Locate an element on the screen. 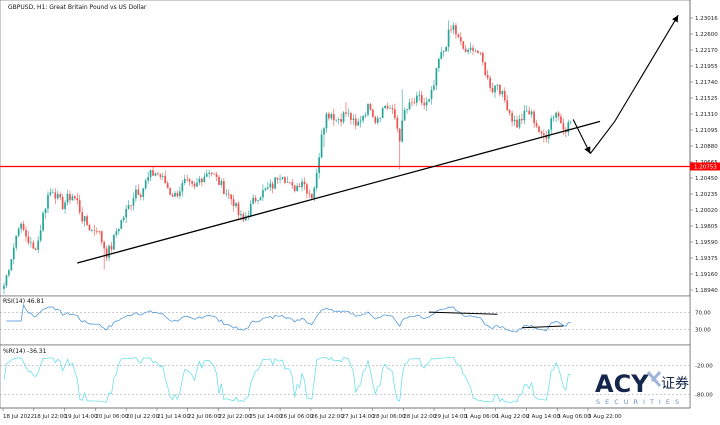 This screenshot has height=425, width=720. williams-pane-title: %R(14) -36.31 is located at coordinates (25, 351).